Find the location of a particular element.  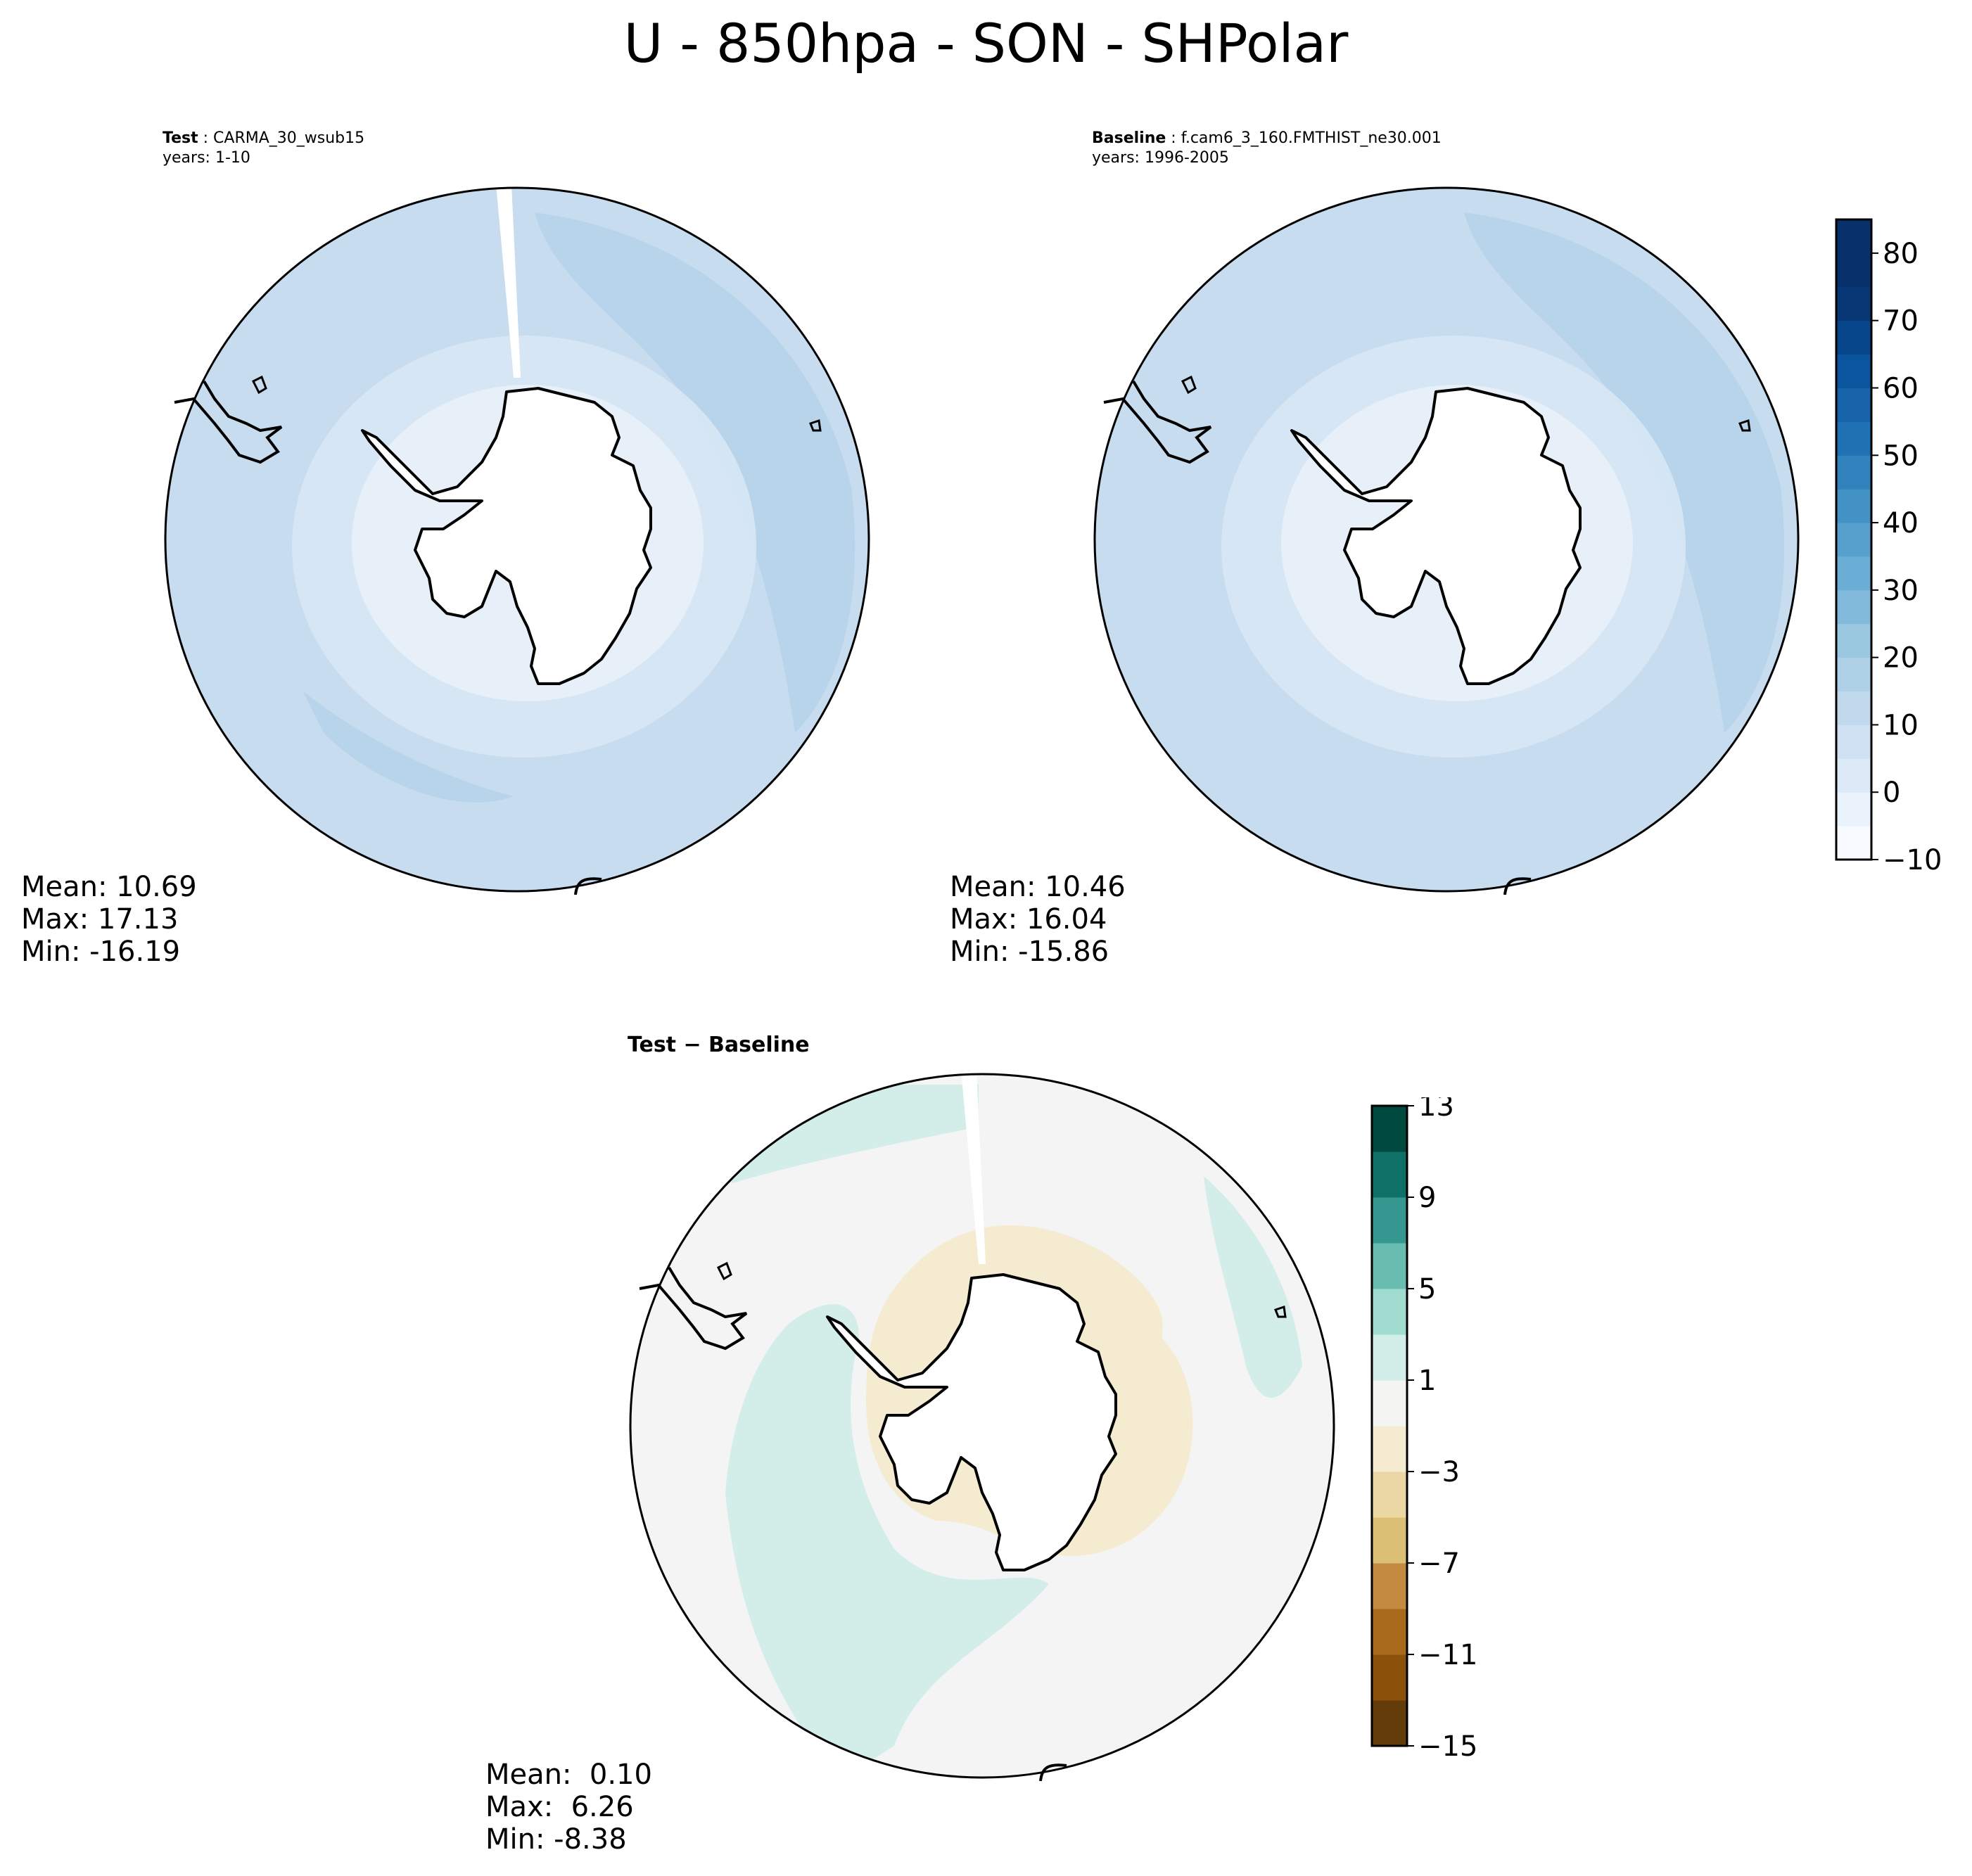

test-years: years: 1-10 is located at coordinates (207, 158).